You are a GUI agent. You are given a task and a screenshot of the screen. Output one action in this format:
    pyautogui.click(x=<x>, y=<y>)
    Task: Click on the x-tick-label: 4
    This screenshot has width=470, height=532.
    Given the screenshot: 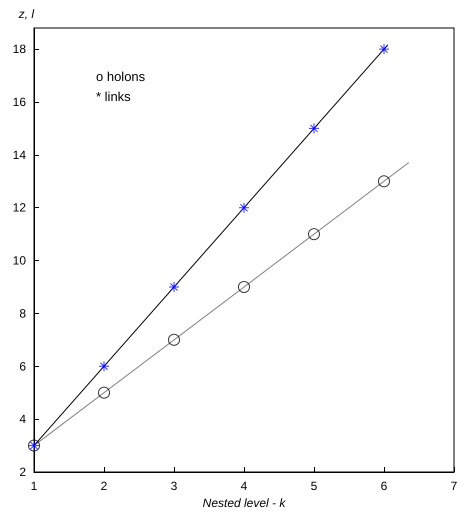 What is the action you would take?
    pyautogui.click(x=244, y=486)
    